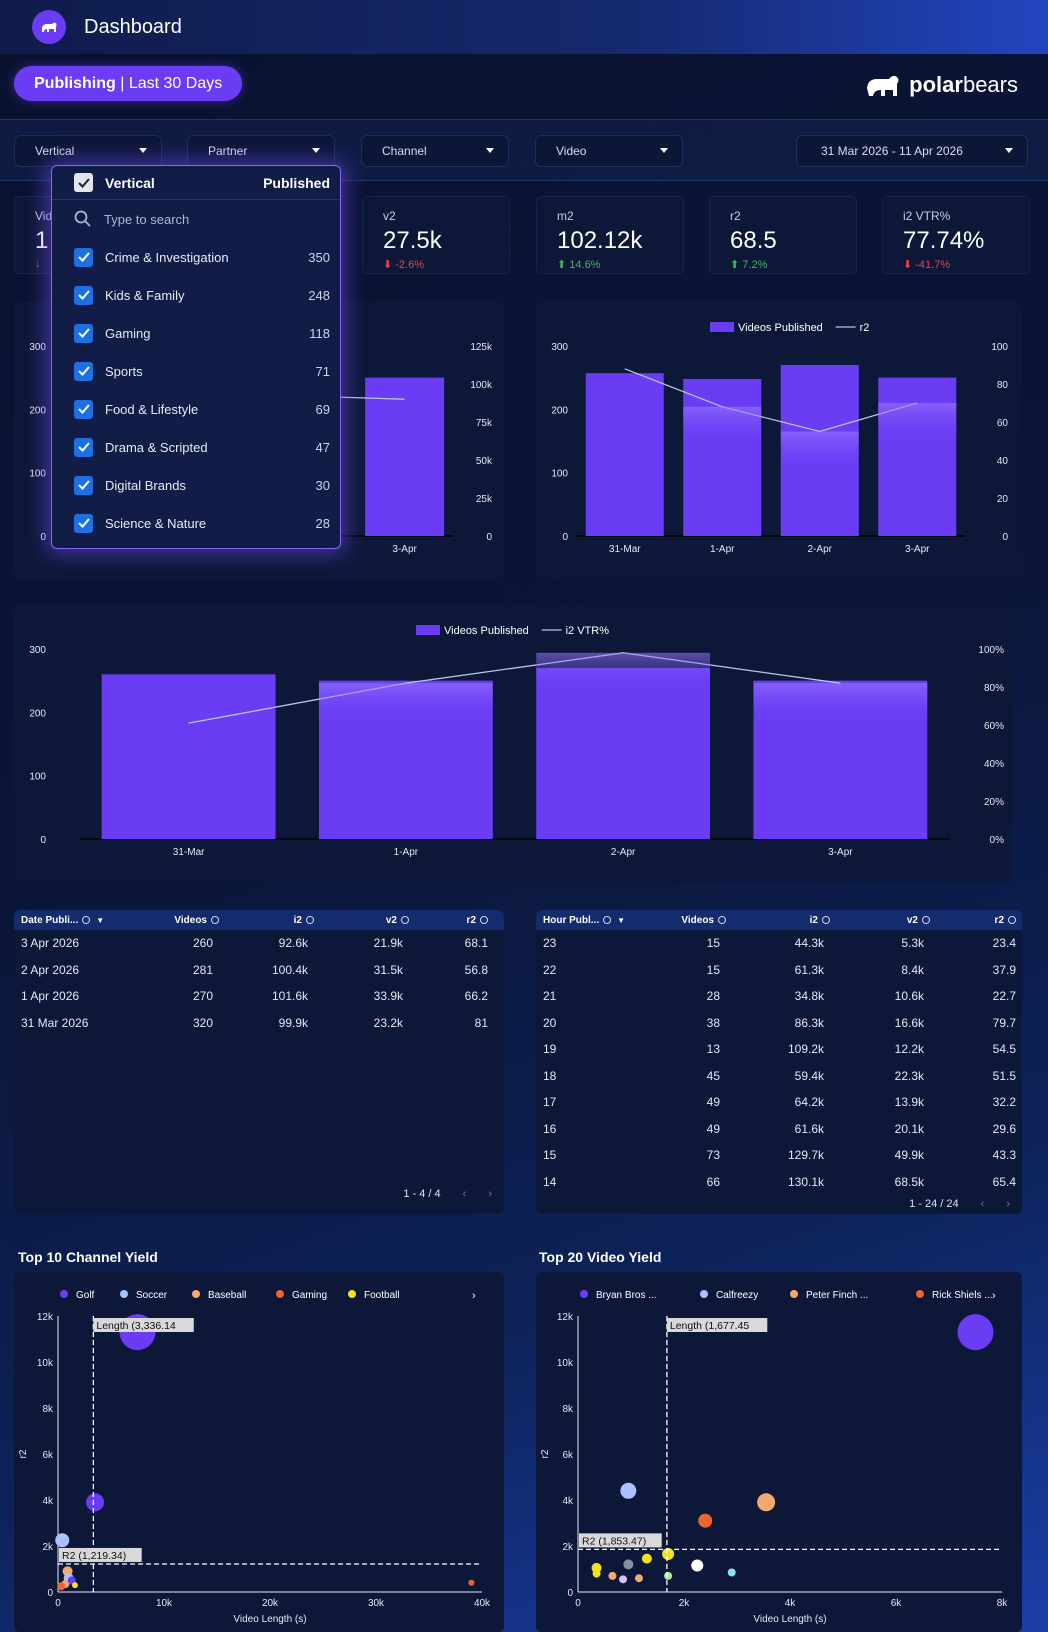 The height and width of the screenshot is (1632, 1048). What do you see at coordinates (579, 265) in the screenshot?
I see `kpi-delta: ⬆ 14.6%` at bounding box center [579, 265].